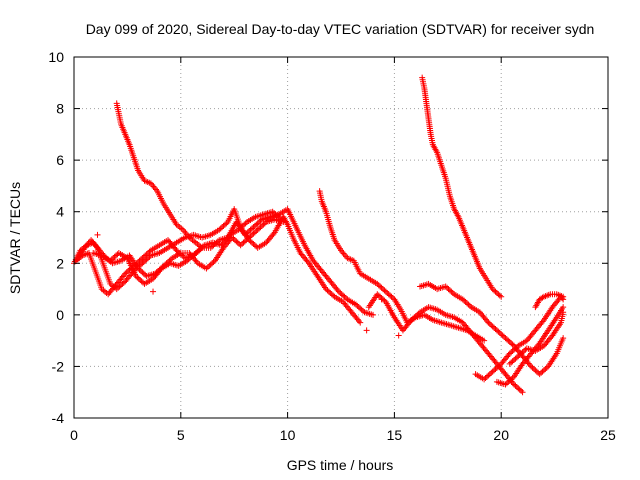  What do you see at coordinates (58, 366) in the screenshot?
I see `y-tick-label: -2` at bounding box center [58, 366].